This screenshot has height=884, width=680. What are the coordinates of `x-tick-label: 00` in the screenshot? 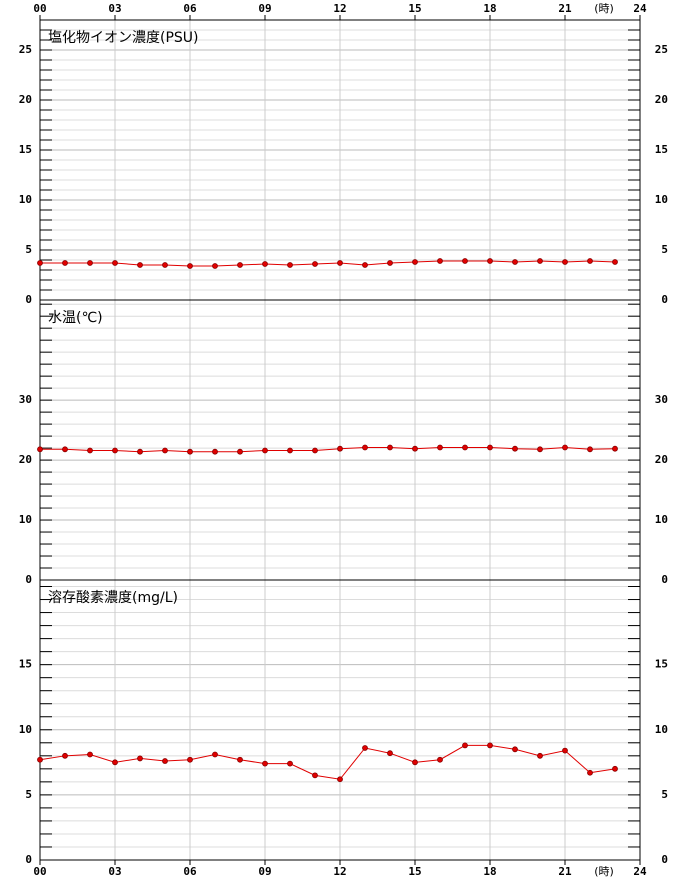 It's located at (39, 8).